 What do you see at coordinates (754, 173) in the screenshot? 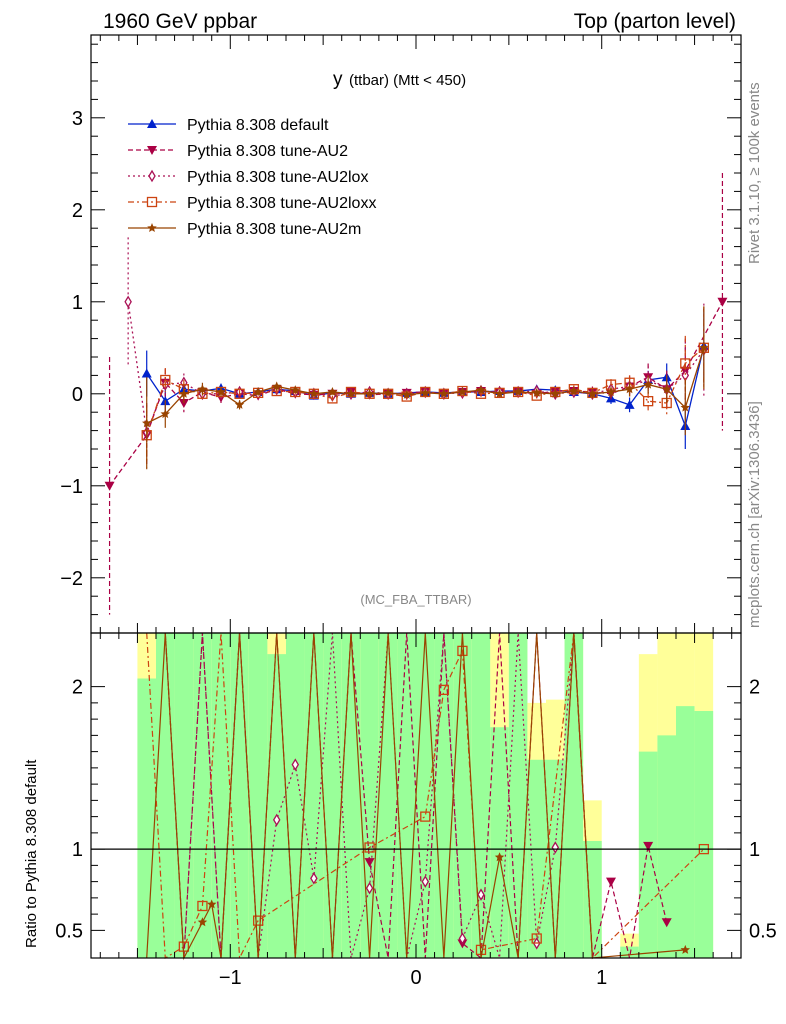
I see `rivet-label: Rivet 3.1.10, ≥ 100k events` at bounding box center [754, 173].